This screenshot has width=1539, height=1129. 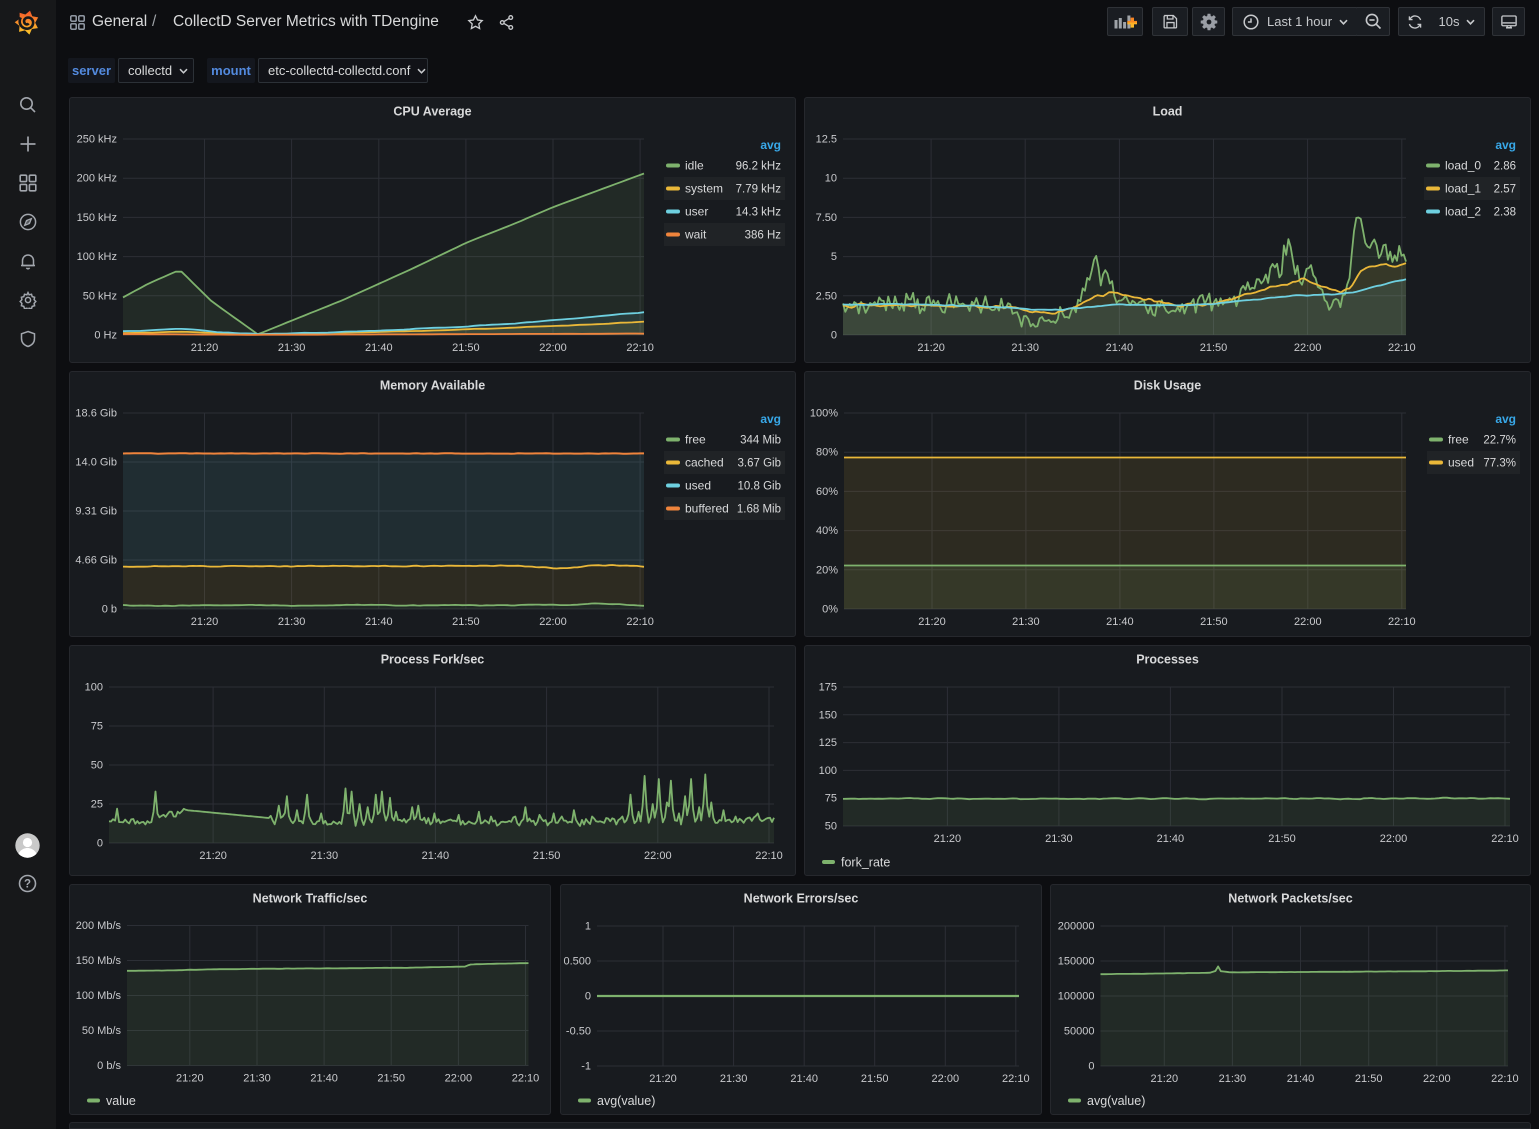 I want to click on svg-text: 18.6 Gib, so click(x=96, y=414).